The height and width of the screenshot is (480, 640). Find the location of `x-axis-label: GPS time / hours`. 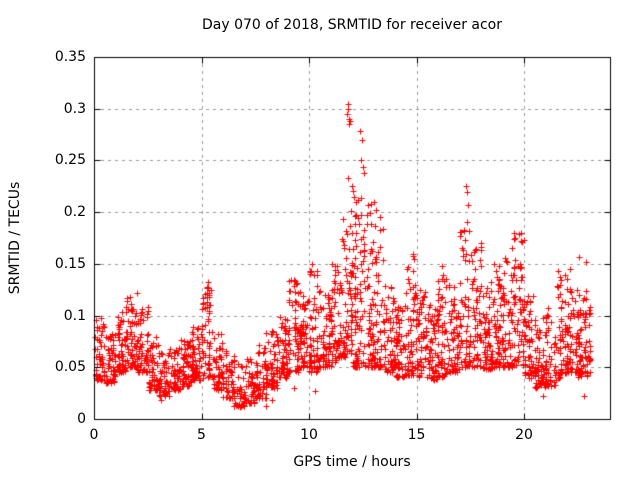

x-axis-label: GPS time / hours is located at coordinates (352, 462).